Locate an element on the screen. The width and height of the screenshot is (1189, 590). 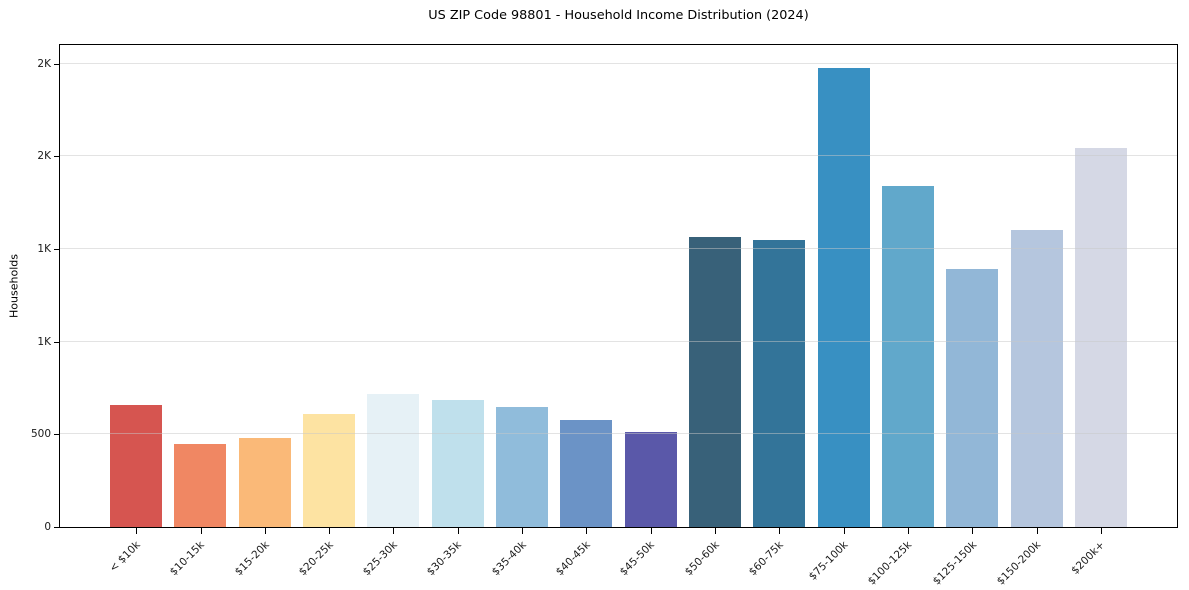
y-tick-label: 500 is located at coordinates (40, 434).